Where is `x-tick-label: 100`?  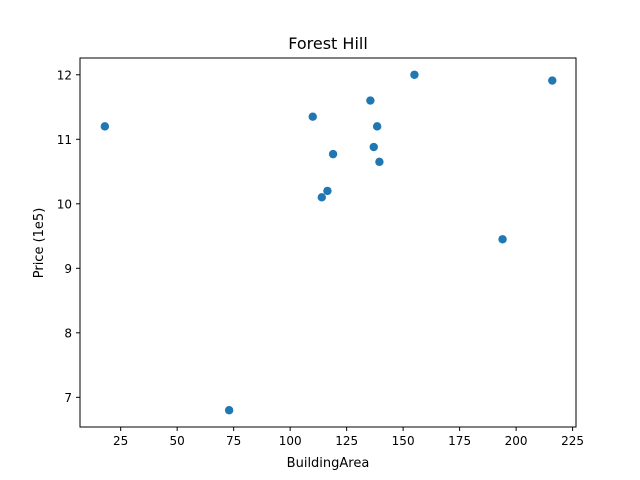
x-tick-label: 100 is located at coordinates (290, 441).